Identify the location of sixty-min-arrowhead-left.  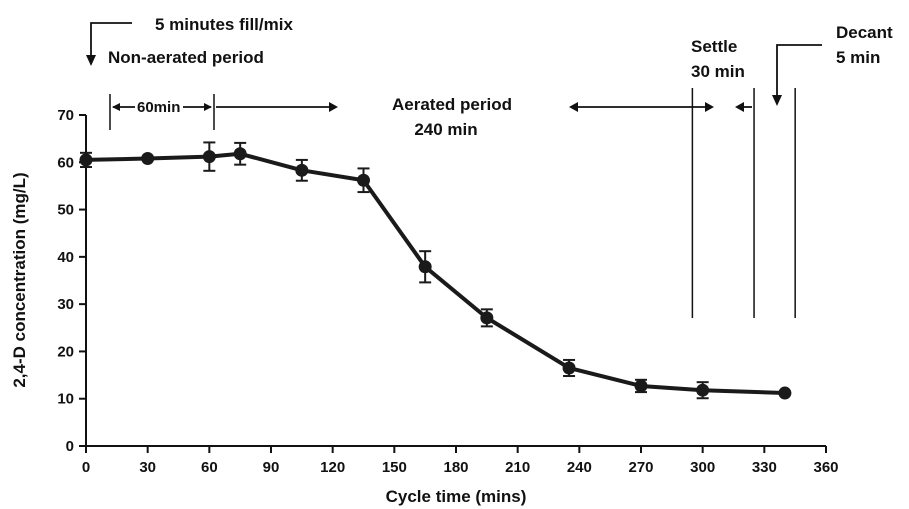
(116, 107).